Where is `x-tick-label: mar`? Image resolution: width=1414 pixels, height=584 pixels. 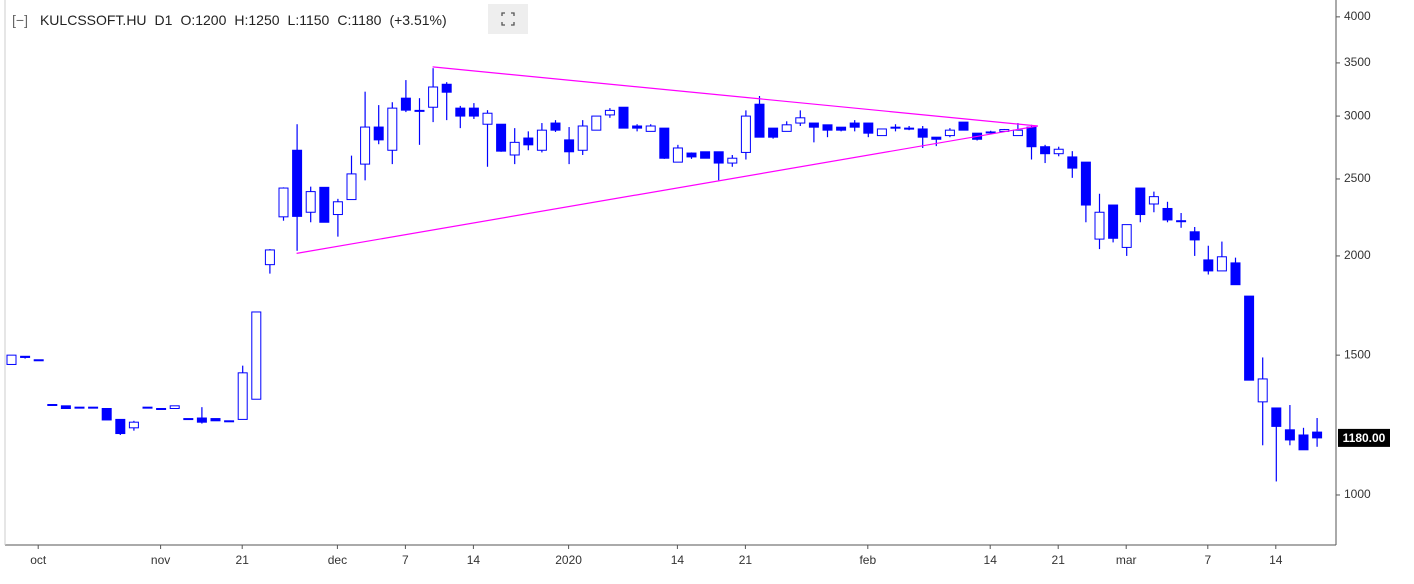 x-tick-label: mar is located at coordinates (1126, 560).